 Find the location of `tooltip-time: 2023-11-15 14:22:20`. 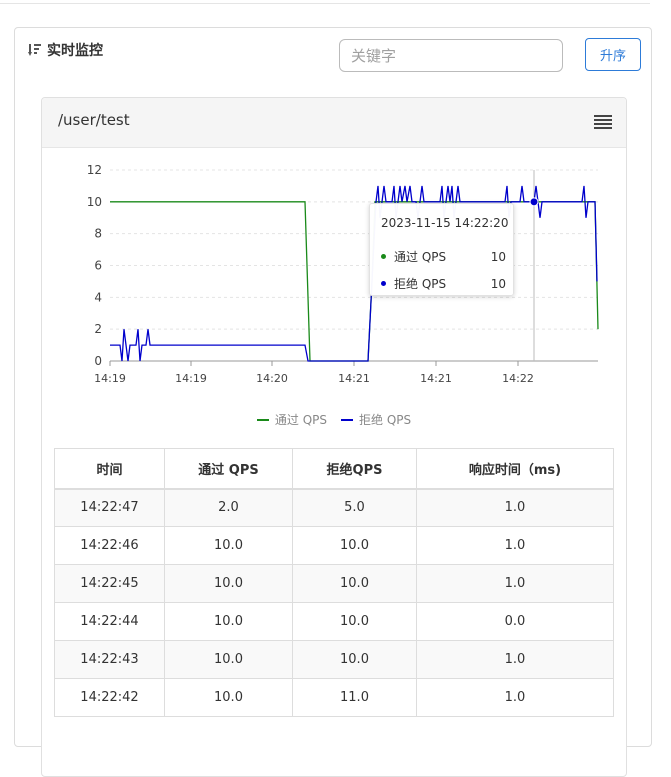

tooltip-time: 2023-11-15 14:22:20 is located at coordinates (445, 223).